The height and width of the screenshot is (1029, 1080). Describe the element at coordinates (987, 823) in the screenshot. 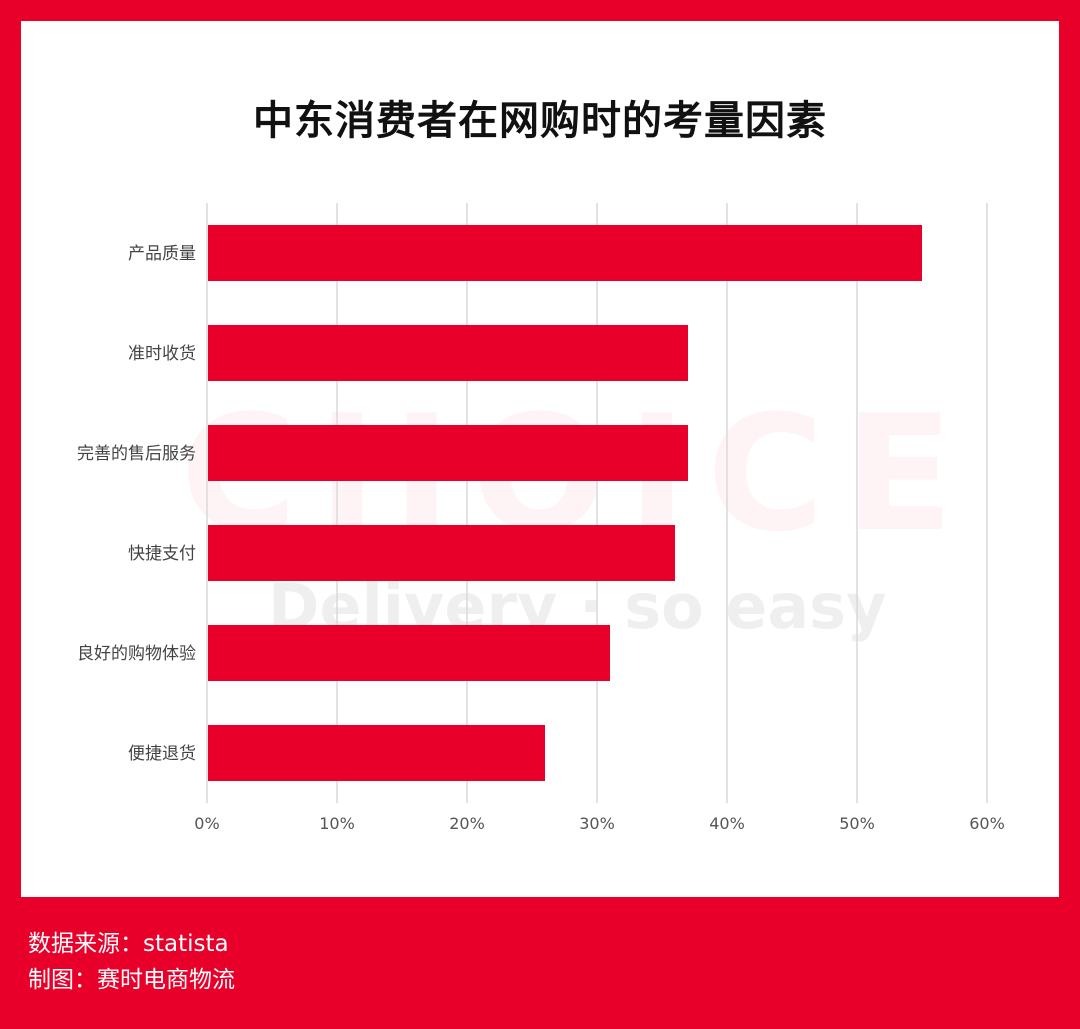

I see `x-tick-label: 60%` at that location.